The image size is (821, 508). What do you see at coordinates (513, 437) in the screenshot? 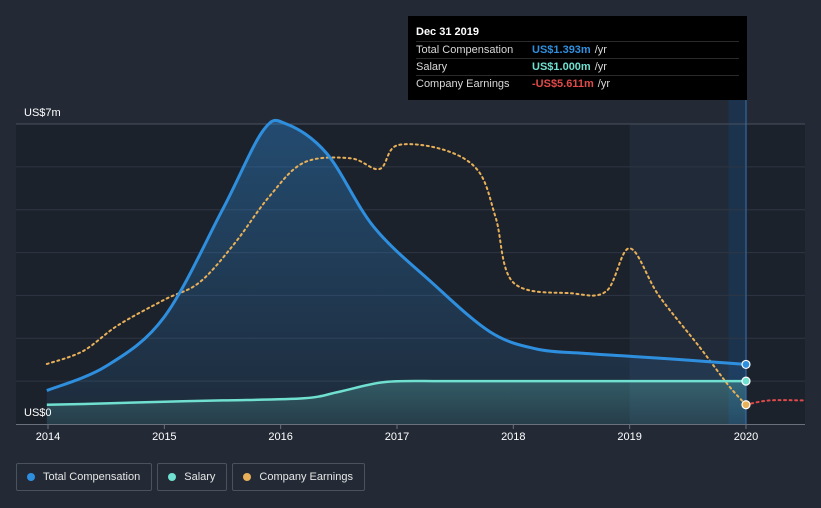
I see `x-tick-label: 2018` at bounding box center [513, 437].